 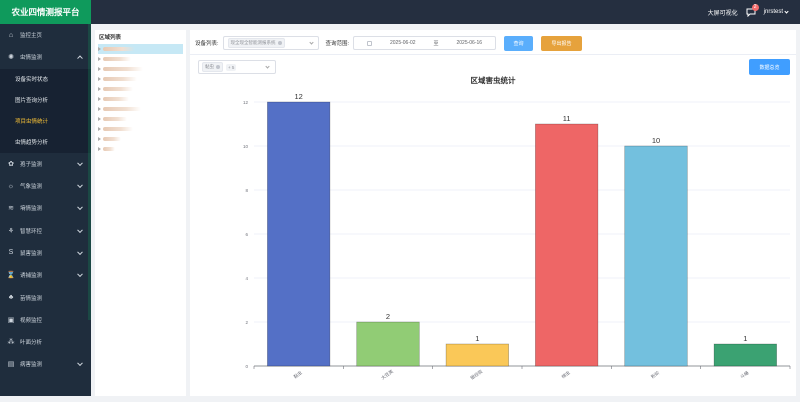 I want to click on device-tag-label: 现全现全智能测报系统, so click(x=253, y=42).